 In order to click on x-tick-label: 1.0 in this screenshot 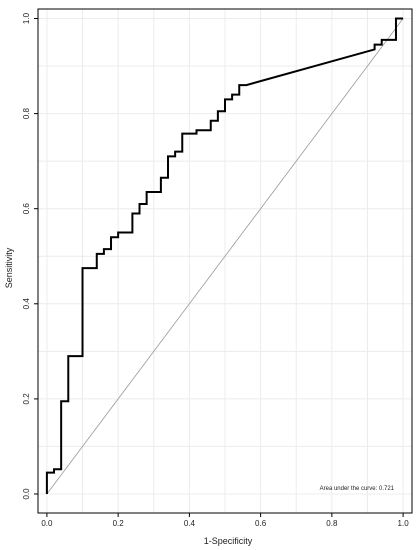, I will do `click(404, 523)`.